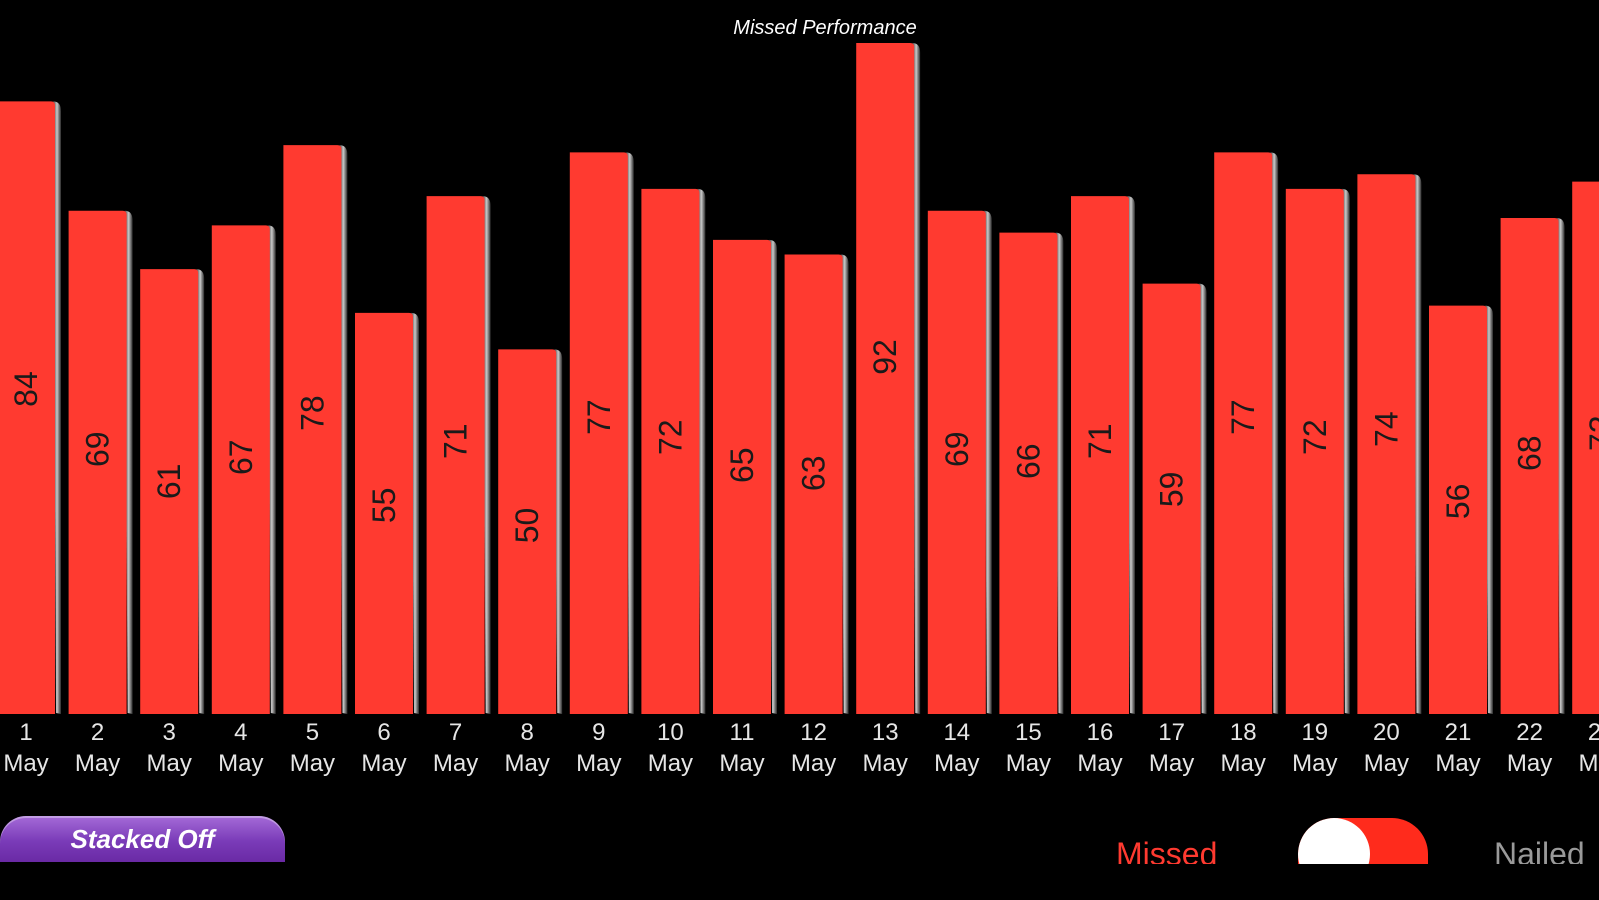 The width and height of the screenshot is (1599, 900). What do you see at coordinates (885, 732) in the screenshot?
I see `x-tick-label: 13` at bounding box center [885, 732].